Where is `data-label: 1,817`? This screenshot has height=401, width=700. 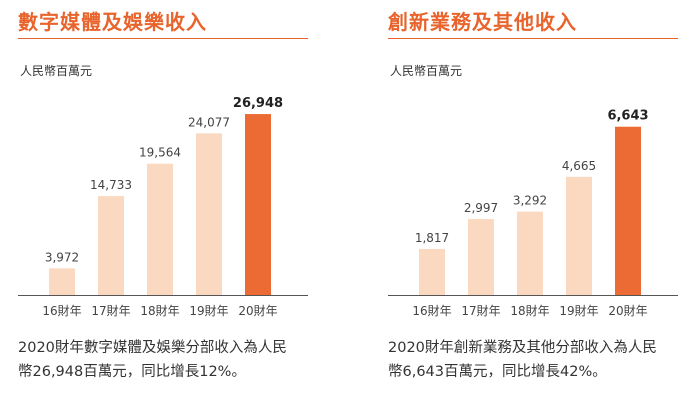
data-label: 1,817 is located at coordinates (432, 238).